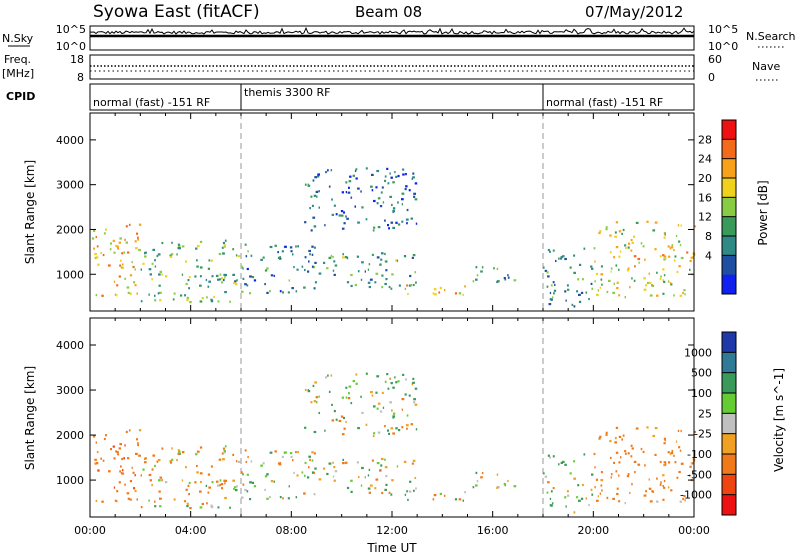  Describe the element at coordinates (705, 178) in the screenshot. I see `power-colorbar-tick-label: 20` at that location.